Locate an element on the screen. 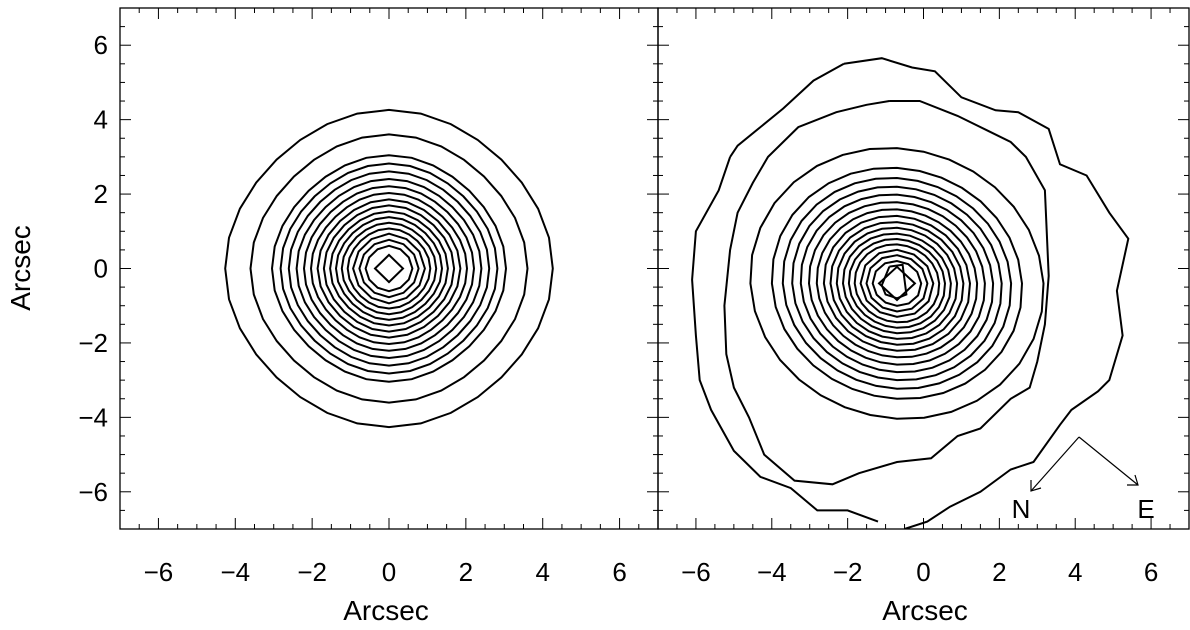  left-y-tick-label: 4 is located at coordinates (101, 120).